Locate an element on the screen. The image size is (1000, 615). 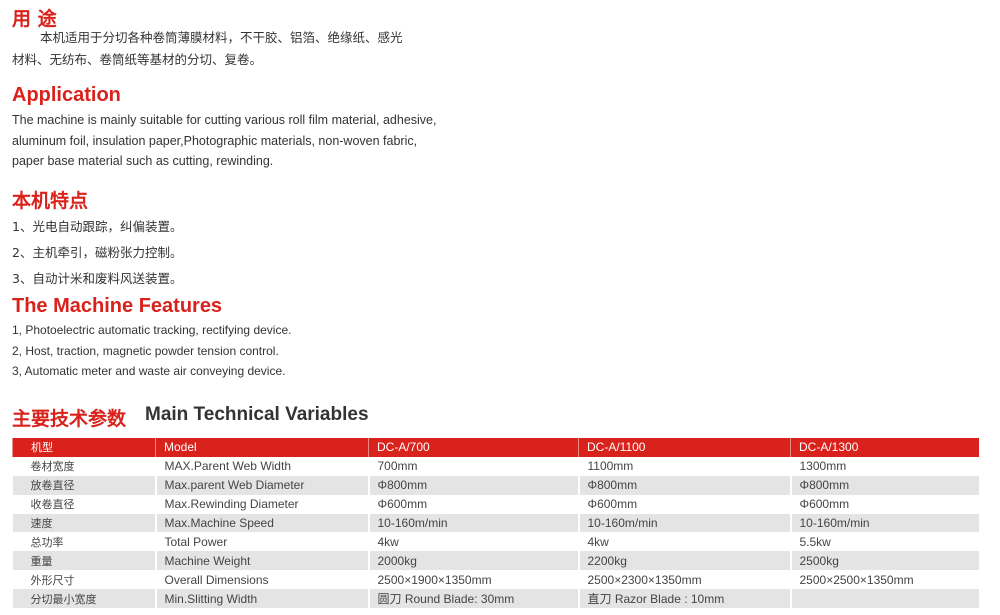
table-cell: Machine Weight is located at coordinates (261, 561).